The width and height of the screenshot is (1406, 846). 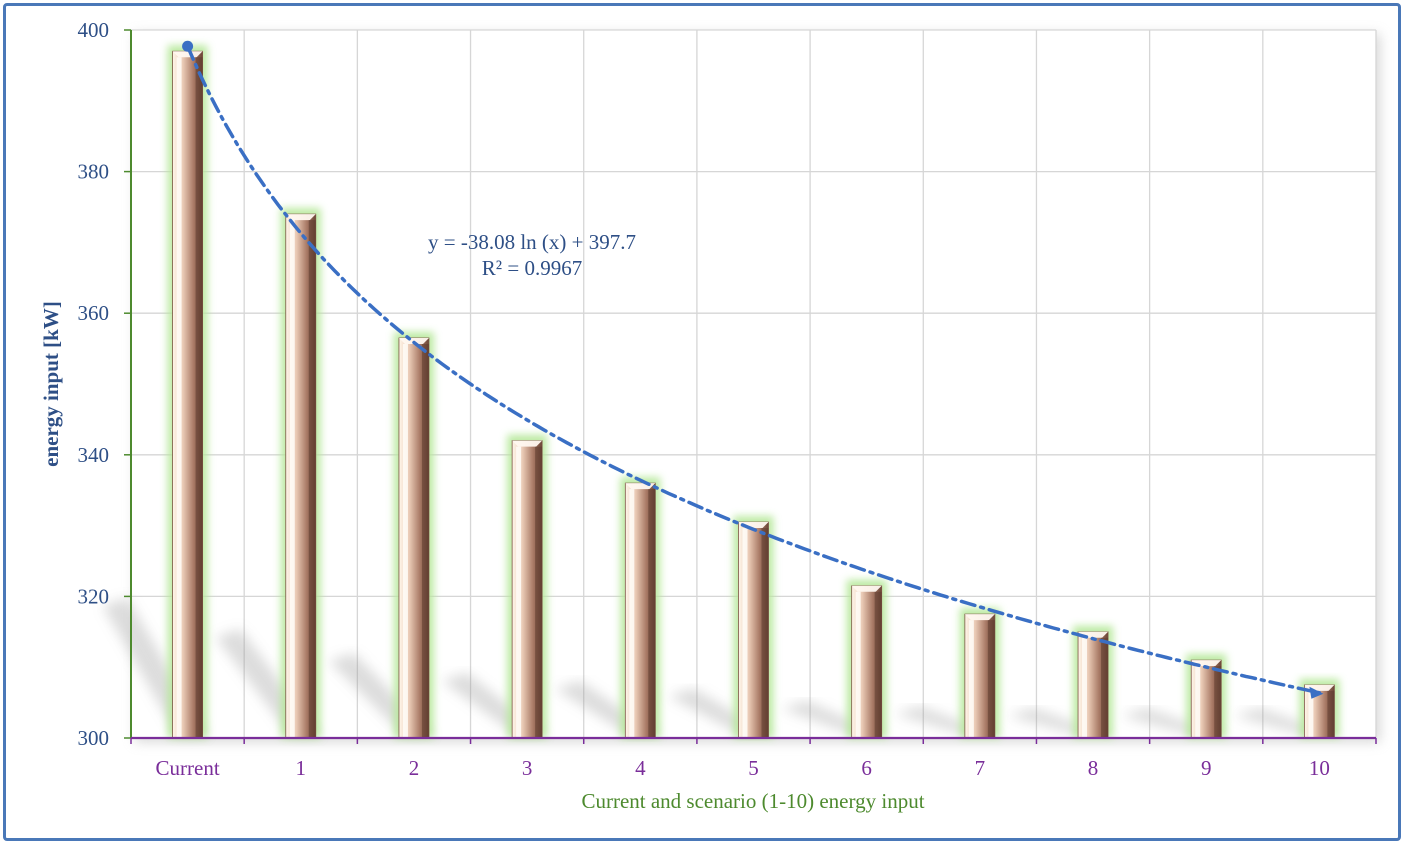 What do you see at coordinates (866, 768) in the screenshot?
I see `x-tick-label: 6` at bounding box center [866, 768].